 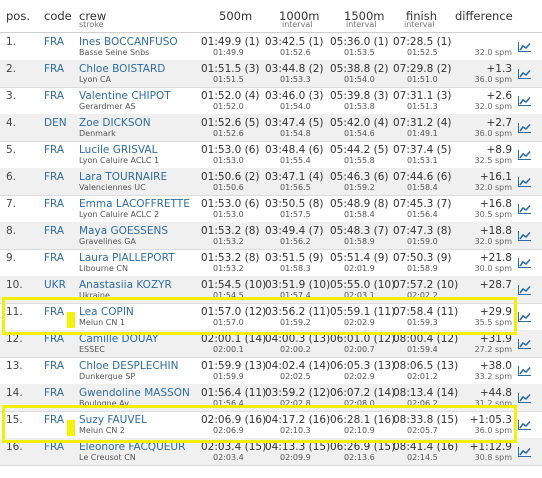 I want to click on split-interval: 02:01.2, so click(x=422, y=376).